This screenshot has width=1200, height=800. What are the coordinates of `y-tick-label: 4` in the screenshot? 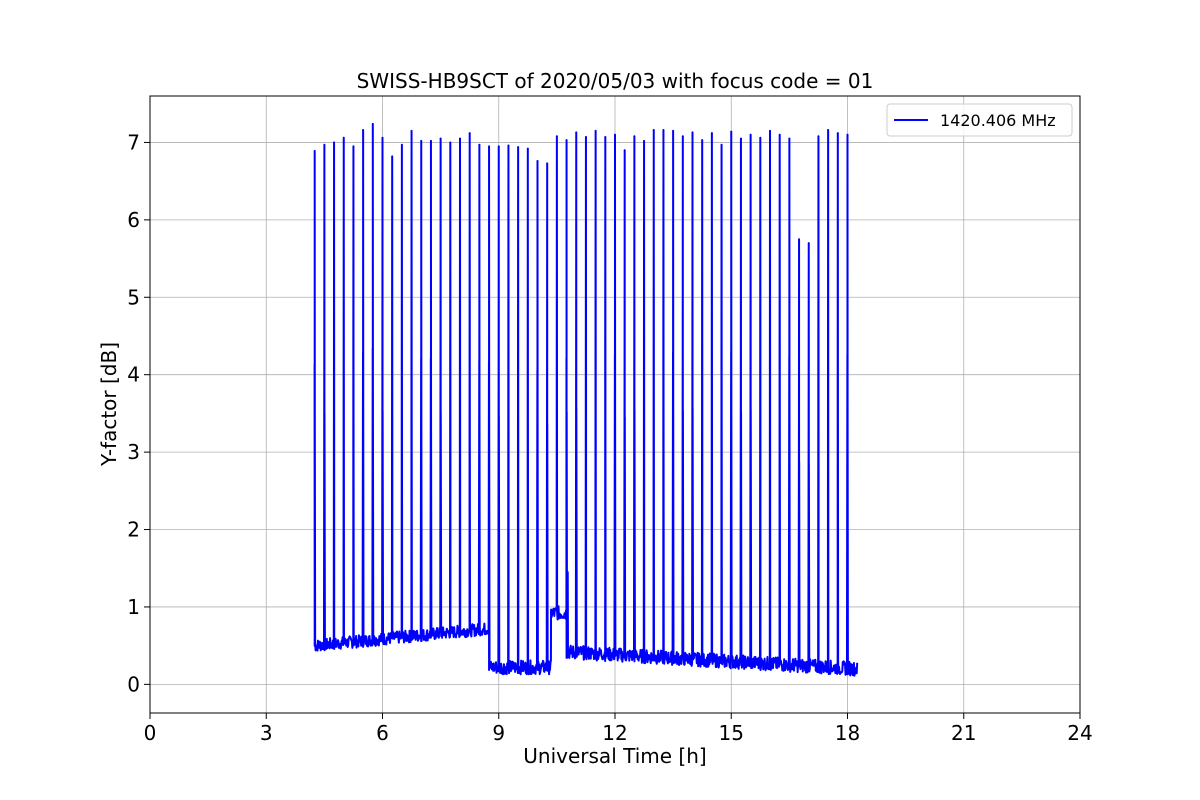 It's located at (133, 375).